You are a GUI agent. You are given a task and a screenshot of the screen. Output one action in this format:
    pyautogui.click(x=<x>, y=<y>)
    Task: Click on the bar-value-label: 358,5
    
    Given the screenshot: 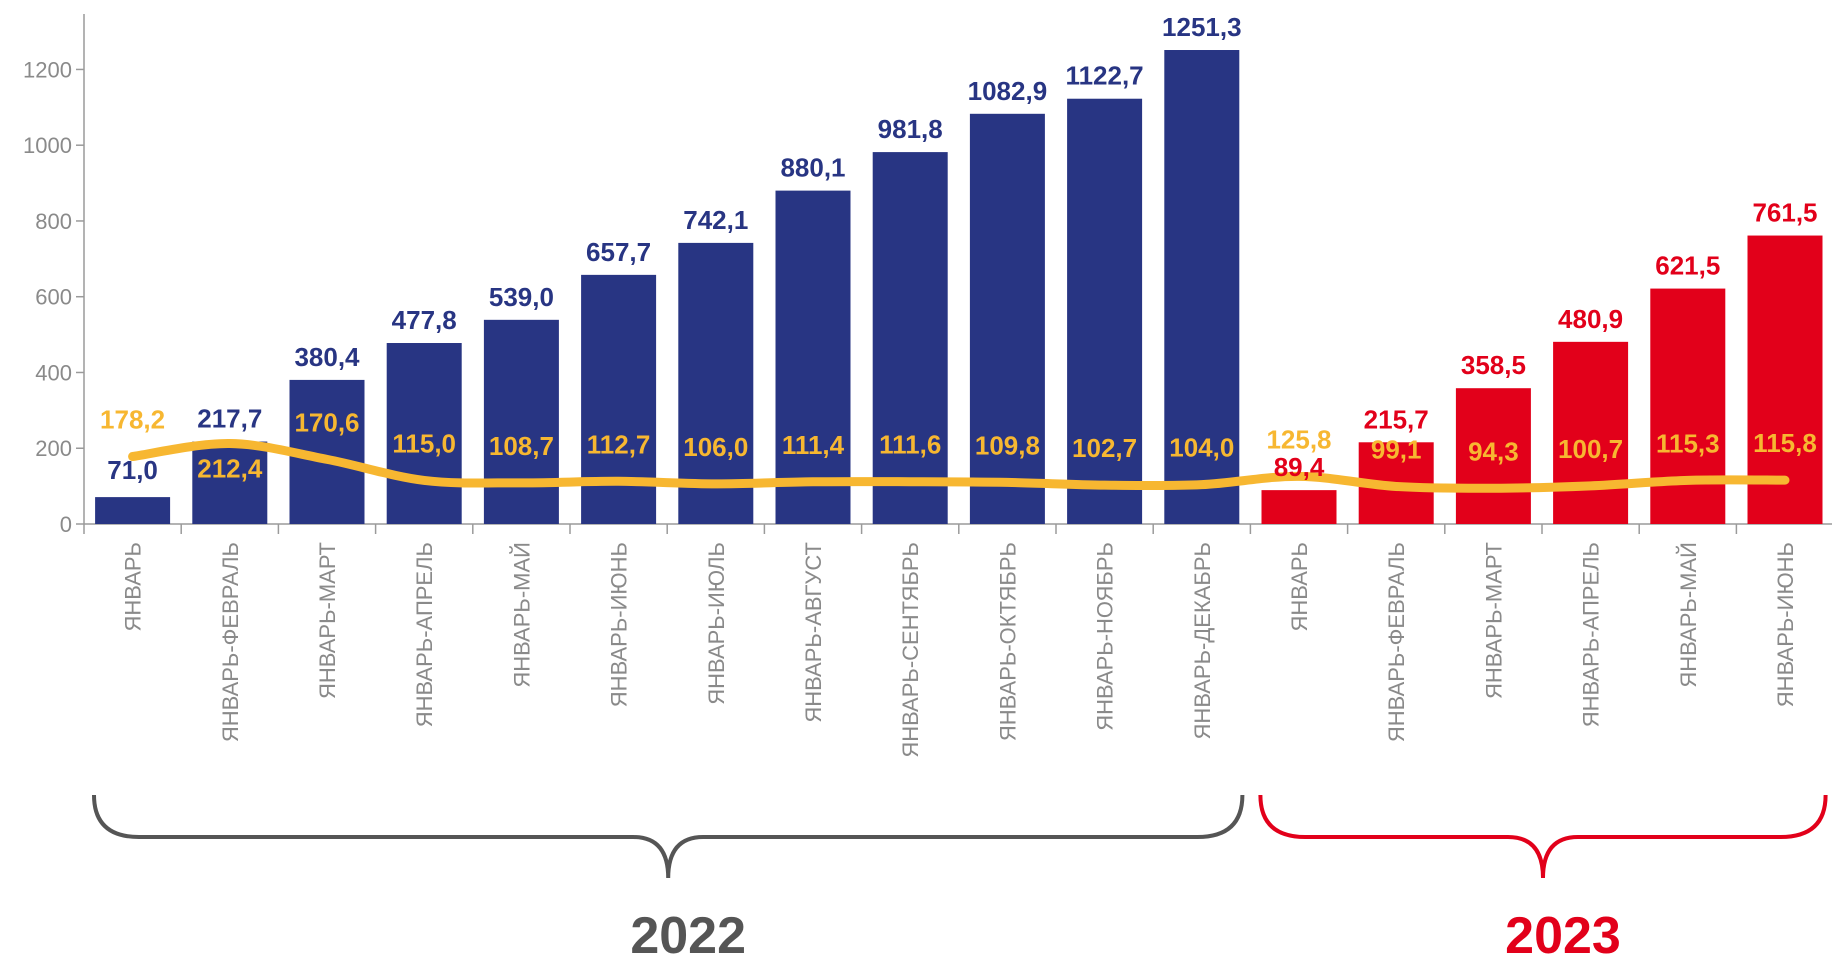 What is the action you would take?
    pyautogui.click(x=1493, y=365)
    